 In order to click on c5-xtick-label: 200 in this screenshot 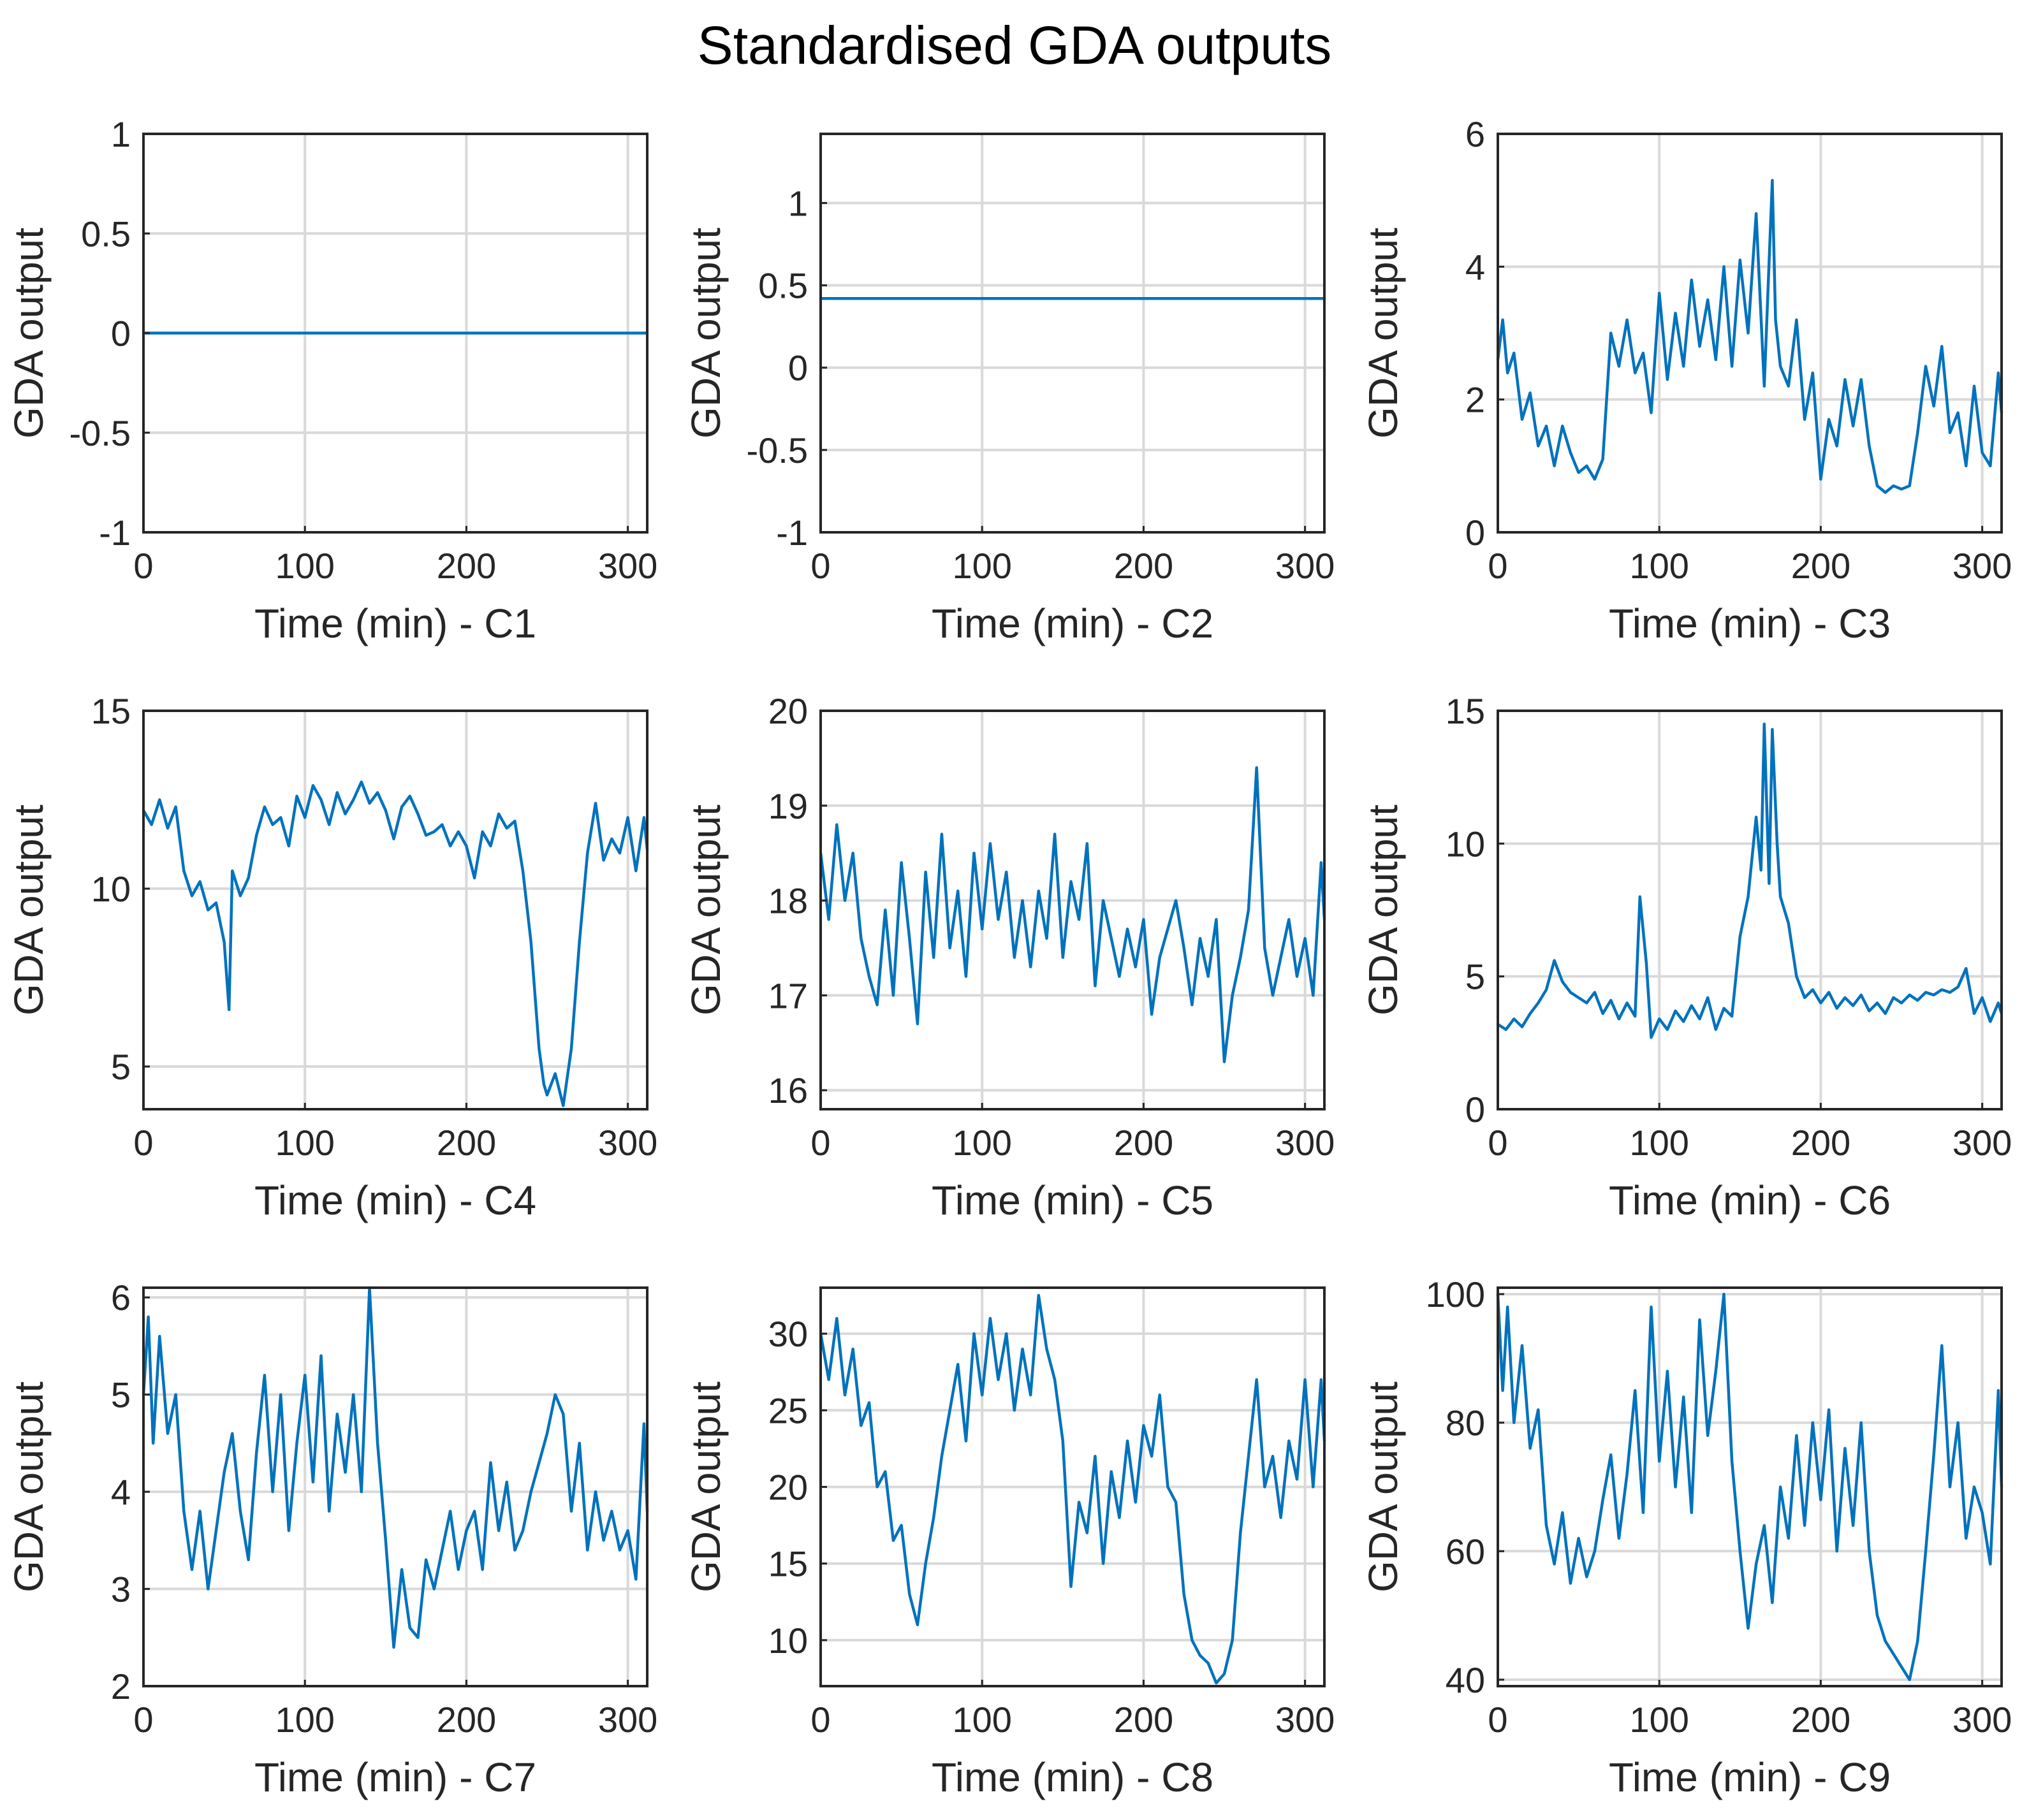, I will do `click(1143, 1143)`.